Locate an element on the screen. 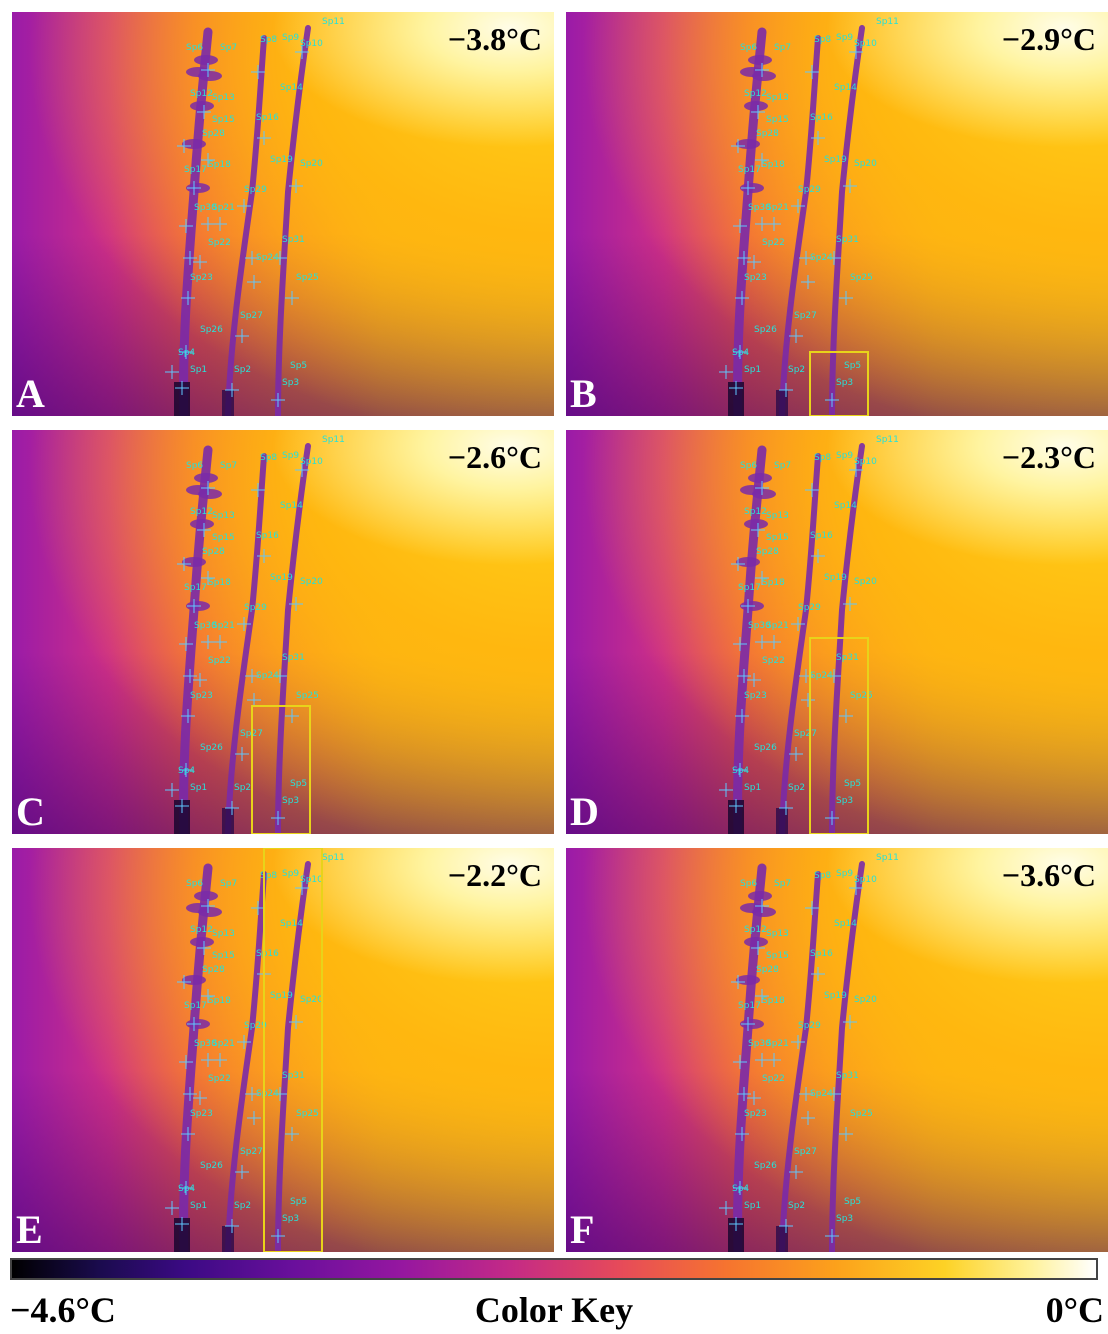 The image size is (1108, 1334). spot-label: Sp26 is located at coordinates (765, 748).